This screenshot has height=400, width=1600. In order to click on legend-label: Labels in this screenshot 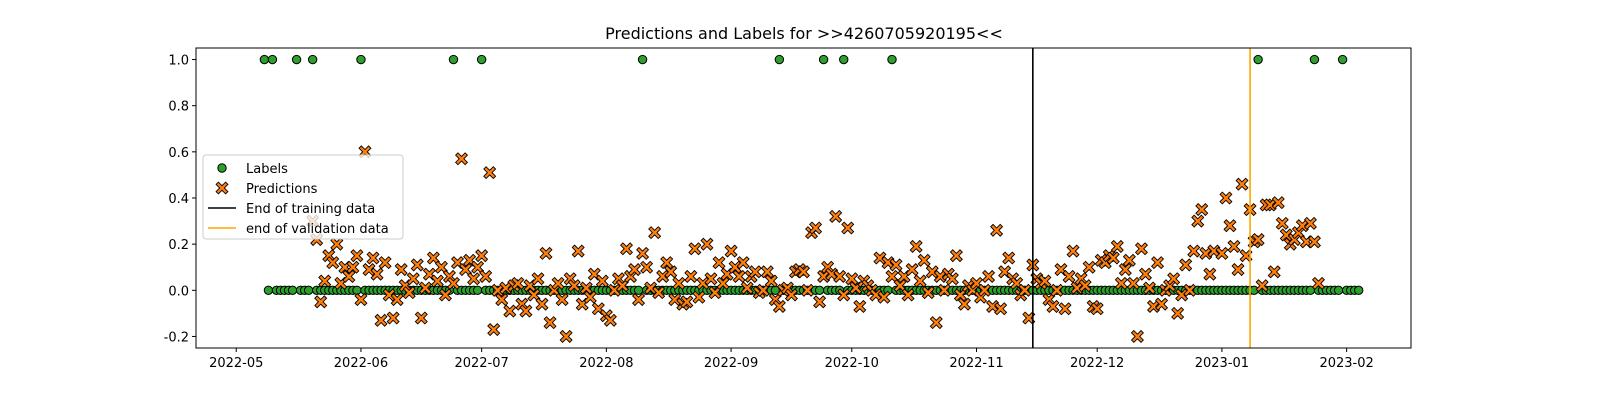, I will do `click(267, 169)`.